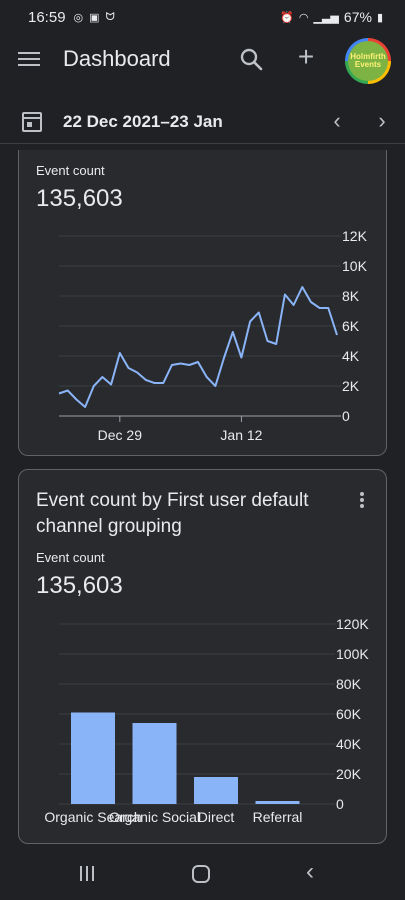 The height and width of the screenshot is (900, 405). Describe the element at coordinates (368, 56) in the screenshot. I see `avatar-text-line1: Holmfirth` at that location.